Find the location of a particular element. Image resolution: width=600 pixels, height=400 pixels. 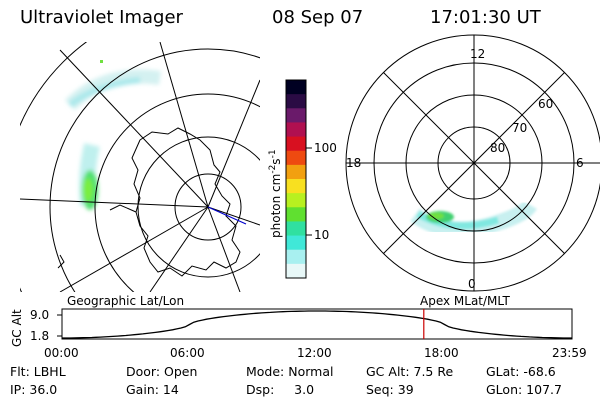

info-flt: Flt: LBHL is located at coordinates (38, 371).